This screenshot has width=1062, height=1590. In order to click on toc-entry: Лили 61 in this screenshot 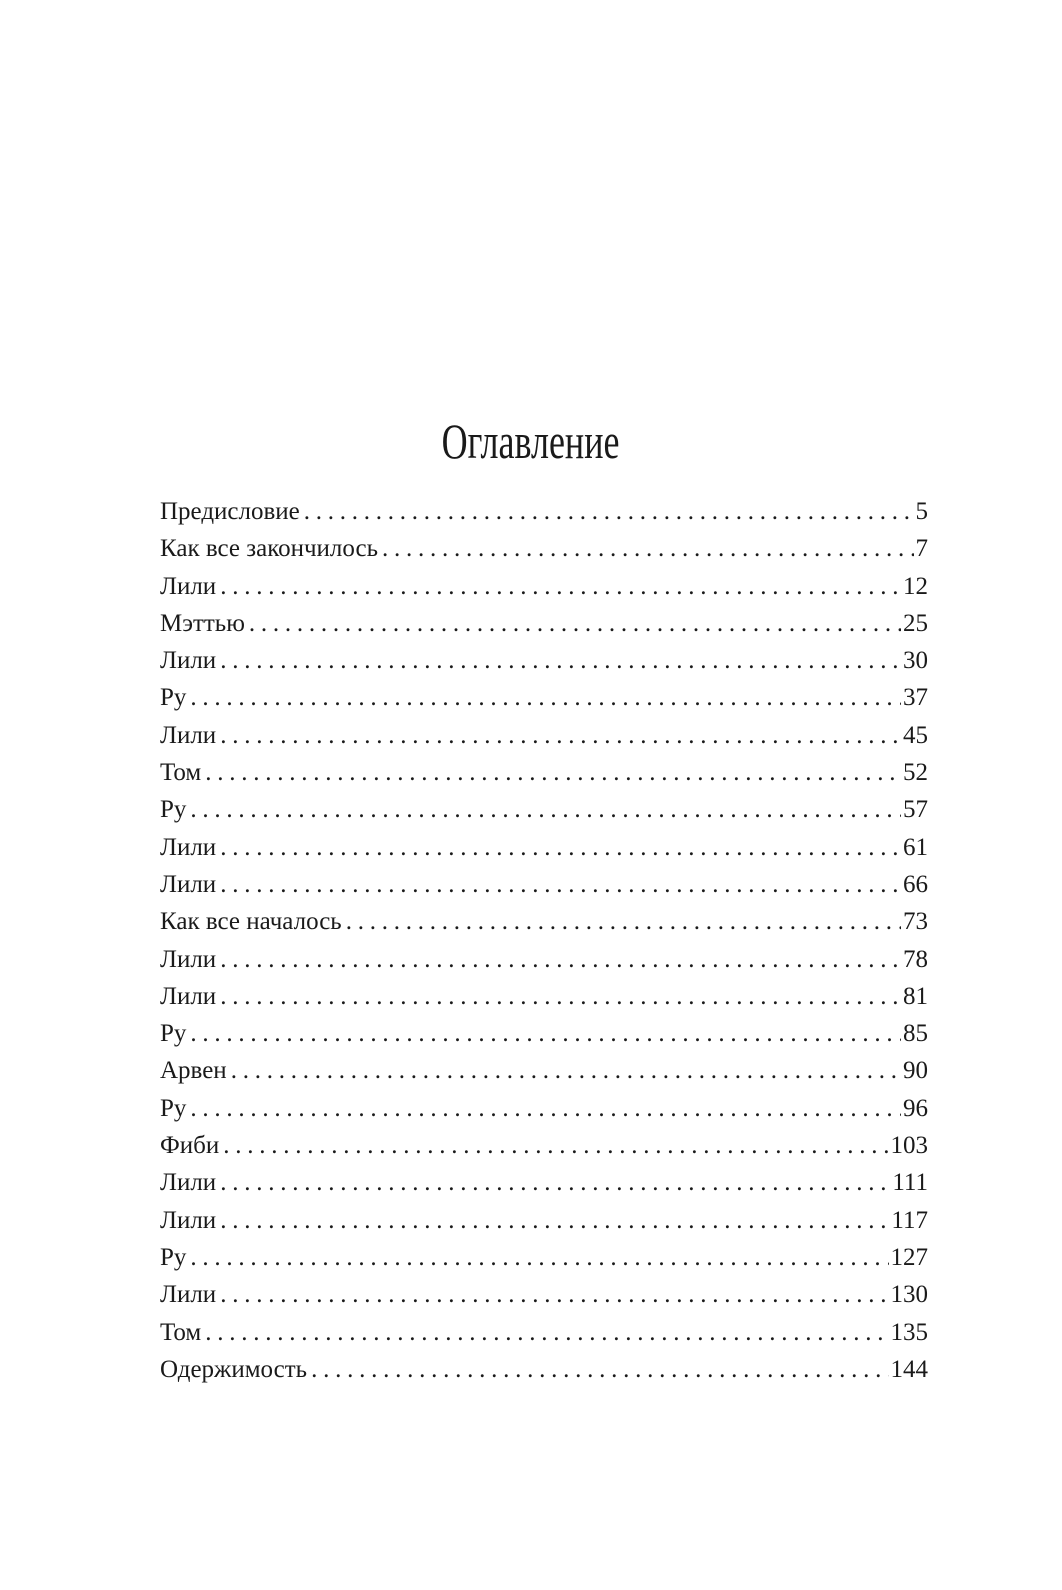, I will do `click(544, 847)`.